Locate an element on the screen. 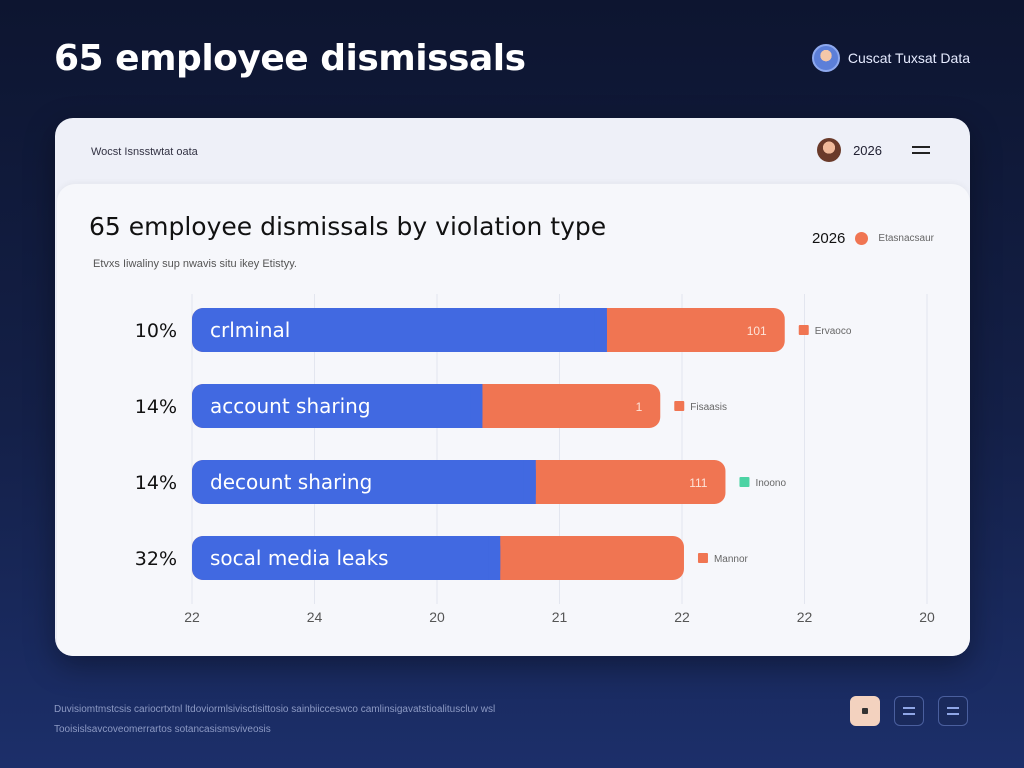  brand: Cuscat Tuxsat Data is located at coordinates (890, 58).